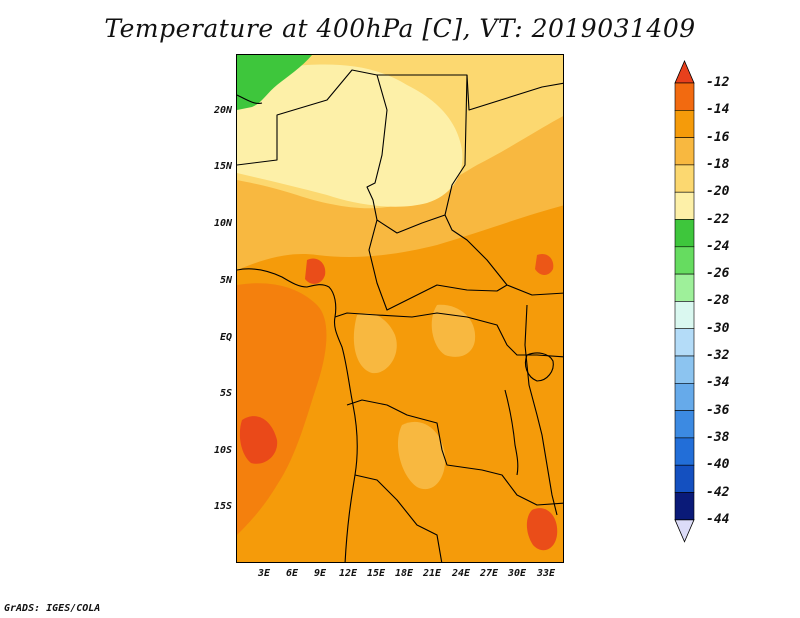 This screenshot has height=618, width=800. I want to click on legend-label: -32, so click(718, 355).